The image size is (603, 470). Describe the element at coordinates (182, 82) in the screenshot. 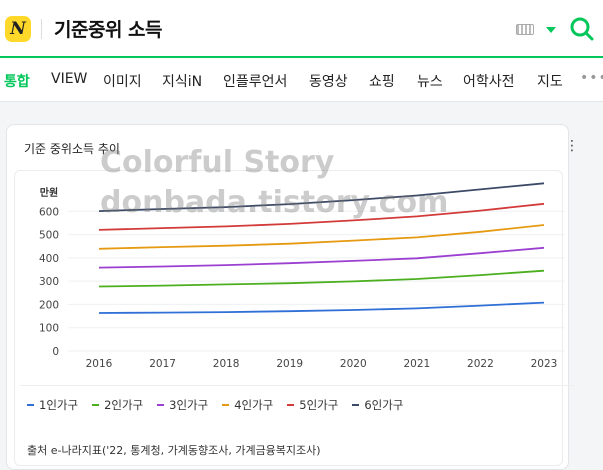

I see `tab-kin: 지식iN` at that location.